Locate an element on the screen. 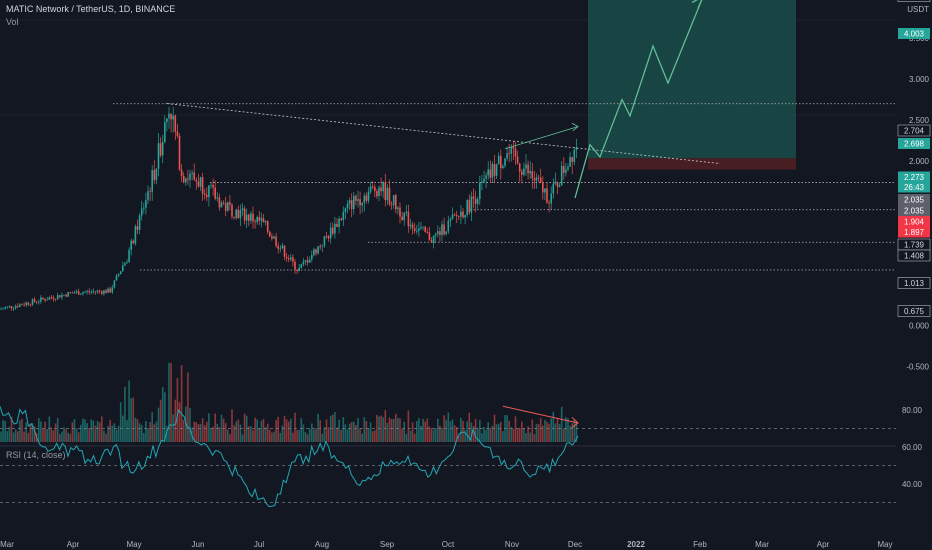 The image size is (932, 550). symbol-title: MATIC Network / TetherUS, 1D, BINANCE is located at coordinates (91, 9).